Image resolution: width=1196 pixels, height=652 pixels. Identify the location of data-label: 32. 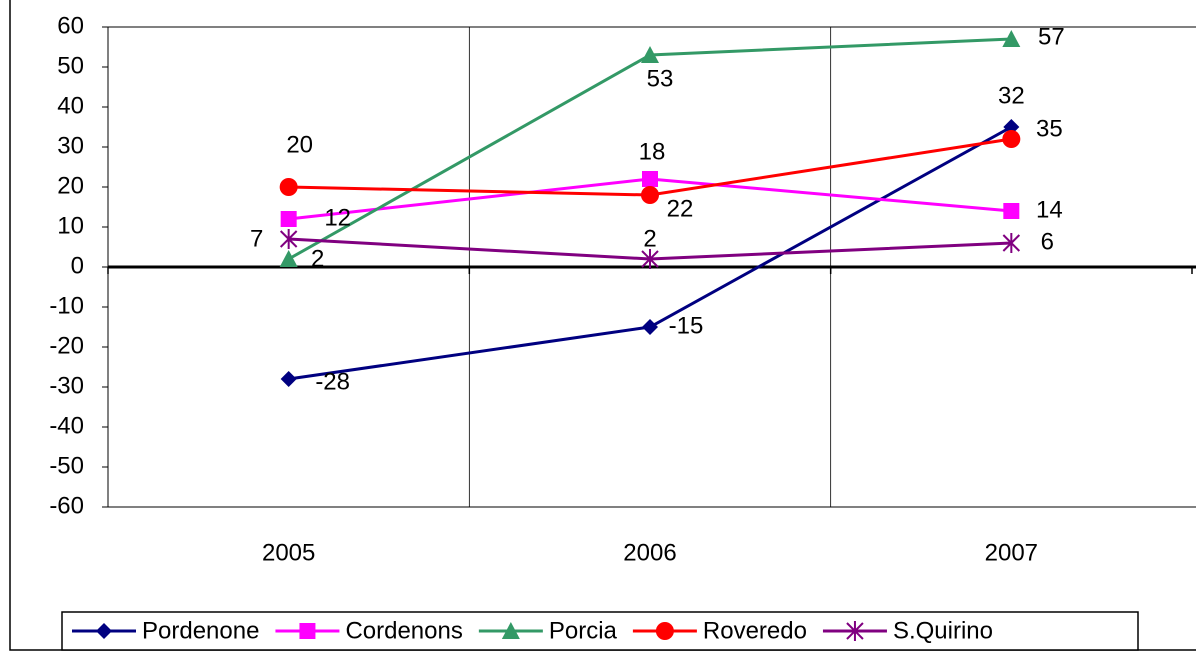
(1011, 95).